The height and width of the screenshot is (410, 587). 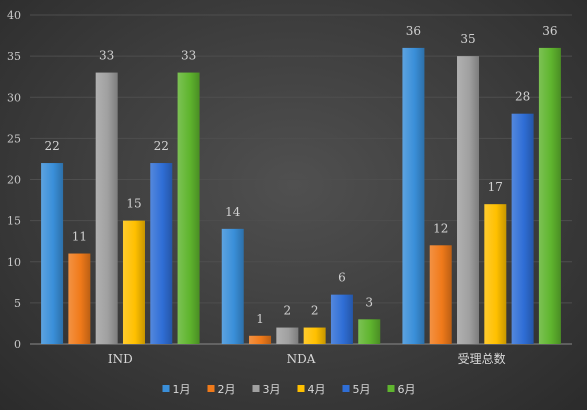 I want to click on y-tick-label: 20, so click(x=14, y=180).